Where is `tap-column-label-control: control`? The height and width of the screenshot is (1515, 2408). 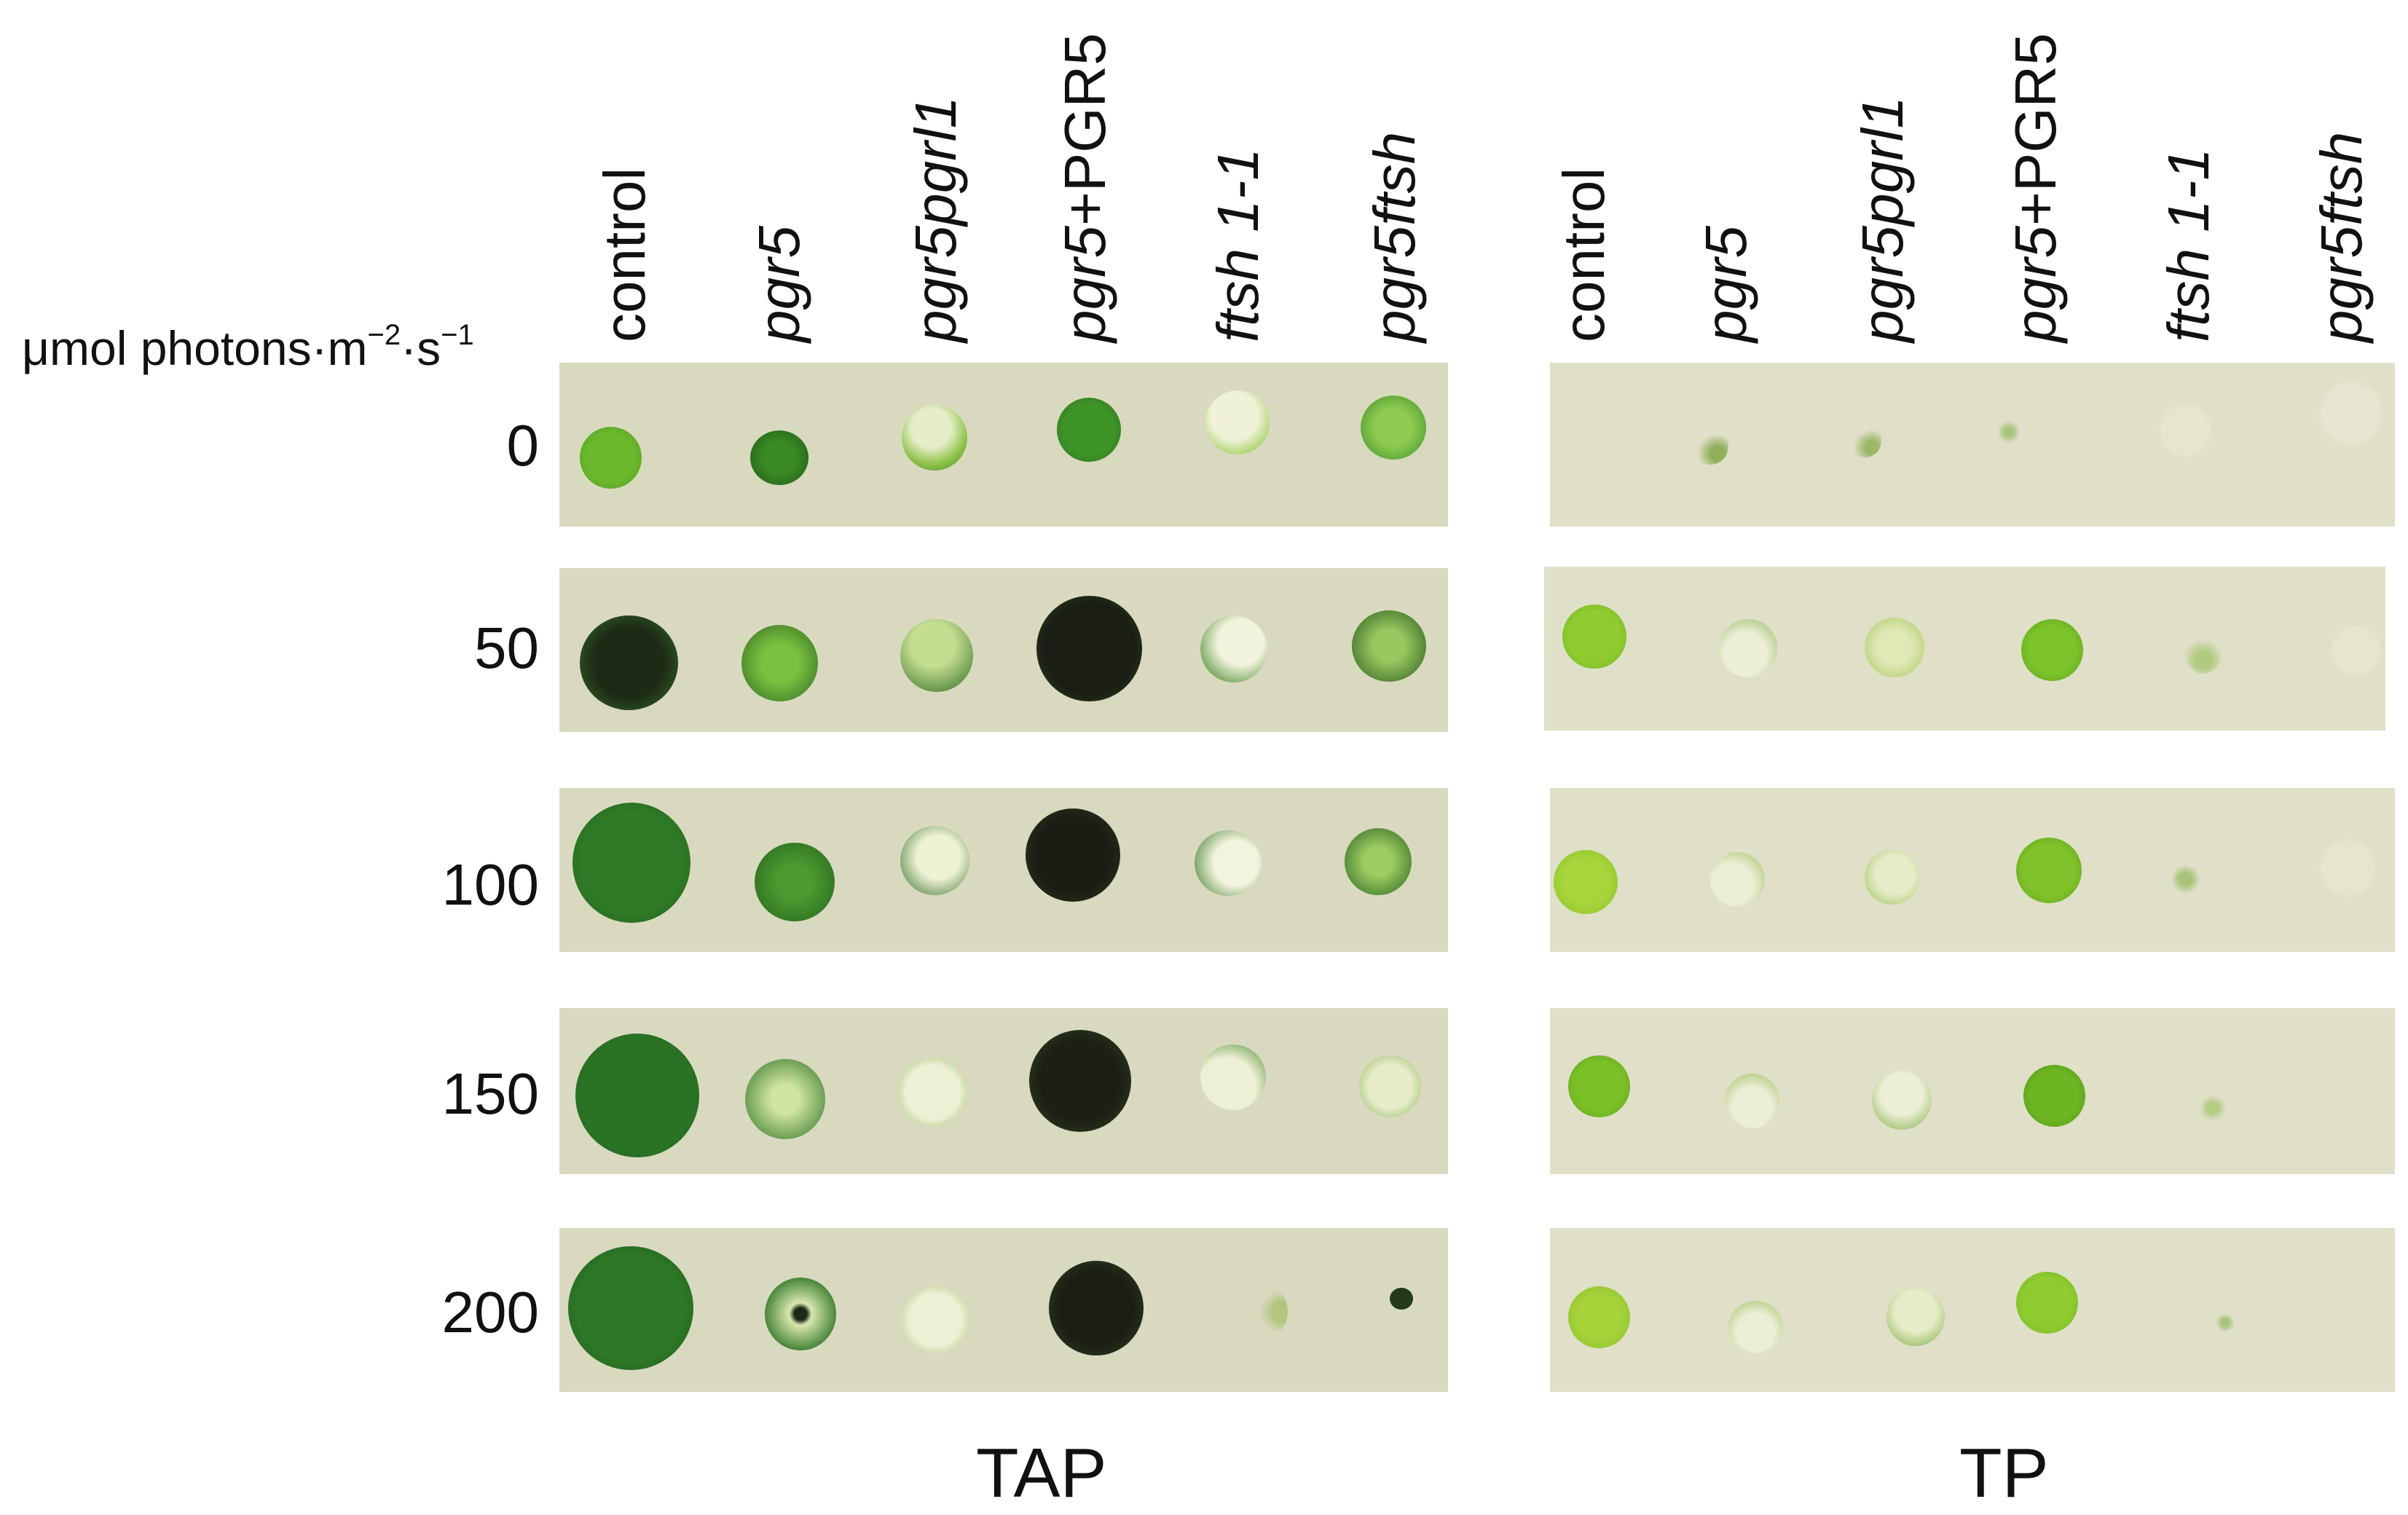 tap-column-label-control: control is located at coordinates (624, 254).